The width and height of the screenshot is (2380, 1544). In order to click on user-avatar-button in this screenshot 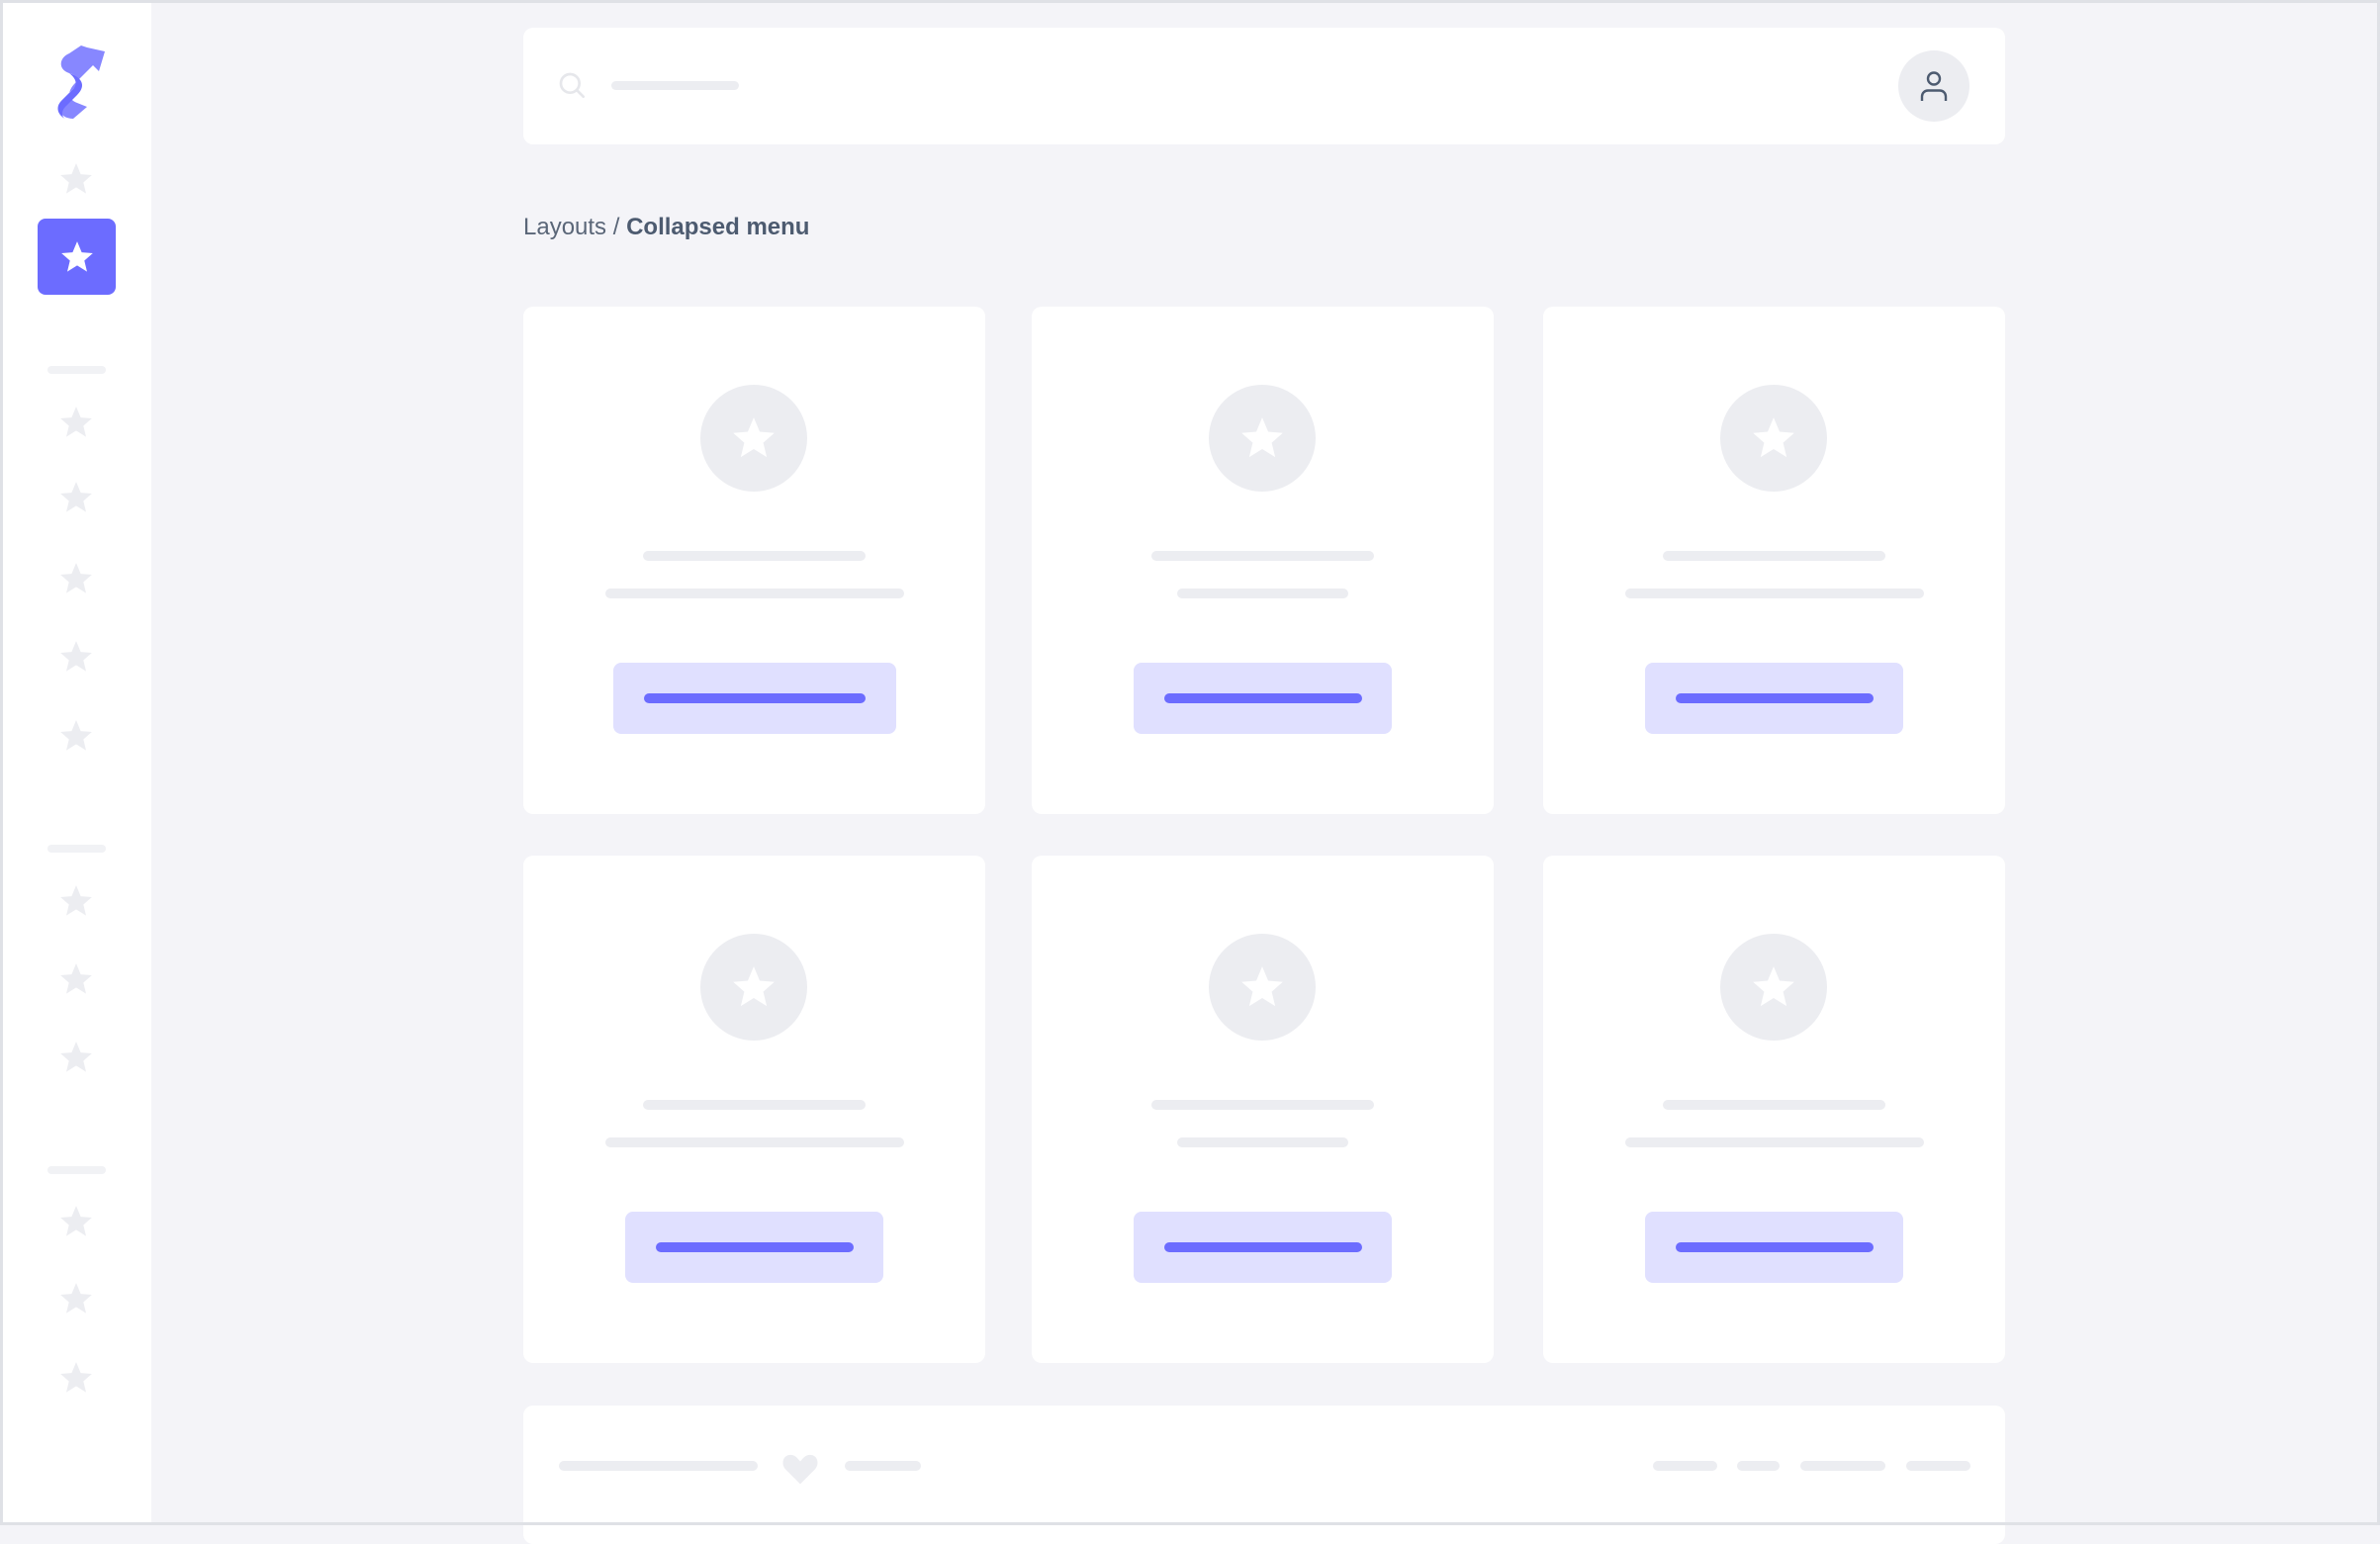, I will do `click(1933, 86)`.